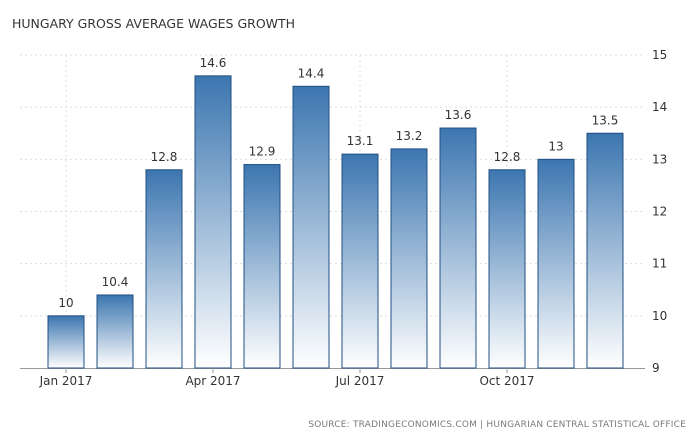 The height and width of the screenshot is (440, 700). I want to click on y-tick-label: 14, so click(659, 107).